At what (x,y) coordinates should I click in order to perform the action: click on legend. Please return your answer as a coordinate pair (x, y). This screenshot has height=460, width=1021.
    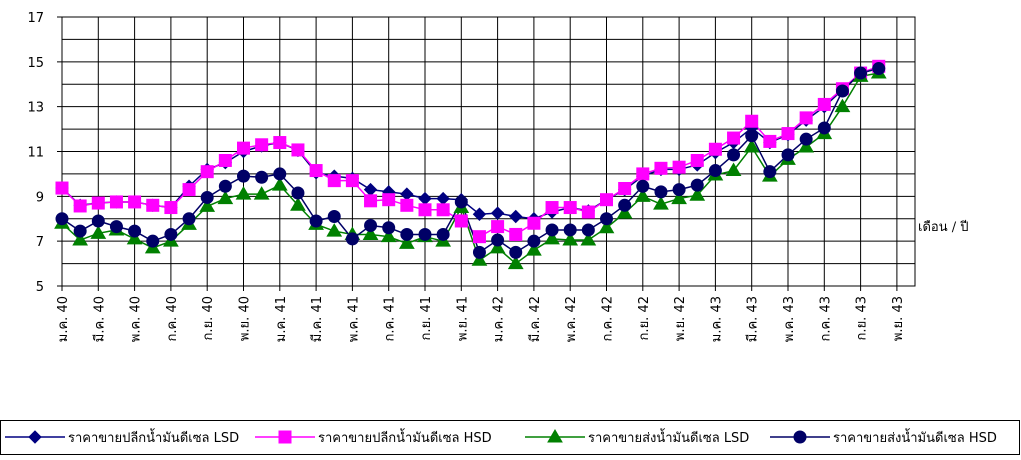
    Looking at the image, I should click on (510, 437).